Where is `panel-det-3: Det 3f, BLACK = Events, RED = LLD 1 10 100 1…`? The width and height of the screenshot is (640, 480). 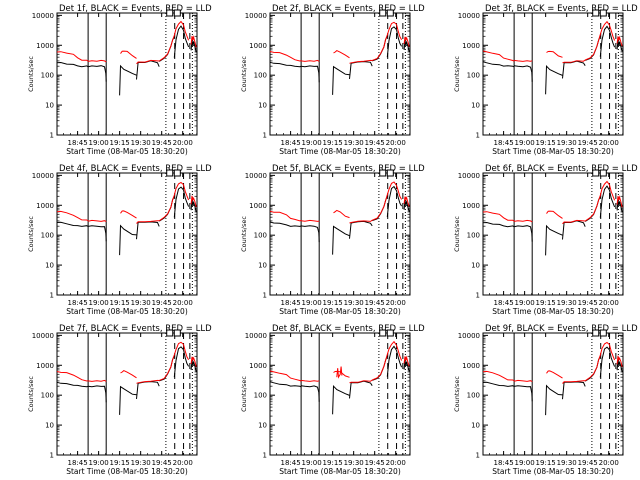 panel-det-3: Det 3f, BLACK = Events, RED = LLD 1 10 100 1… is located at coordinates (545, 80).